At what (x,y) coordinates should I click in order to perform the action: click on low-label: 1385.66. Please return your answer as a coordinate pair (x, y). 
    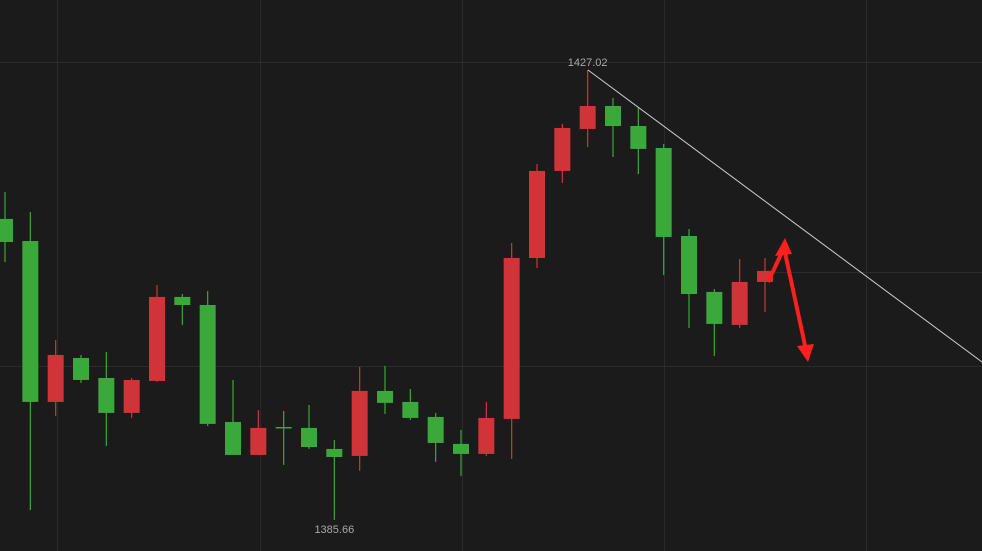
    Looking at the image, I should click on (334, 530).